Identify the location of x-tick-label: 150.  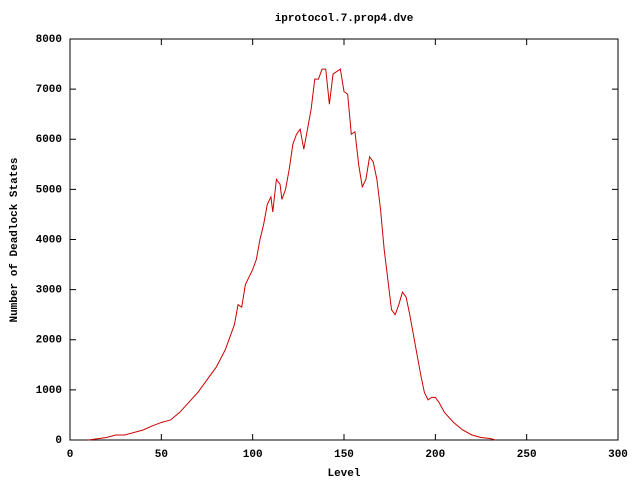
(344, 455).